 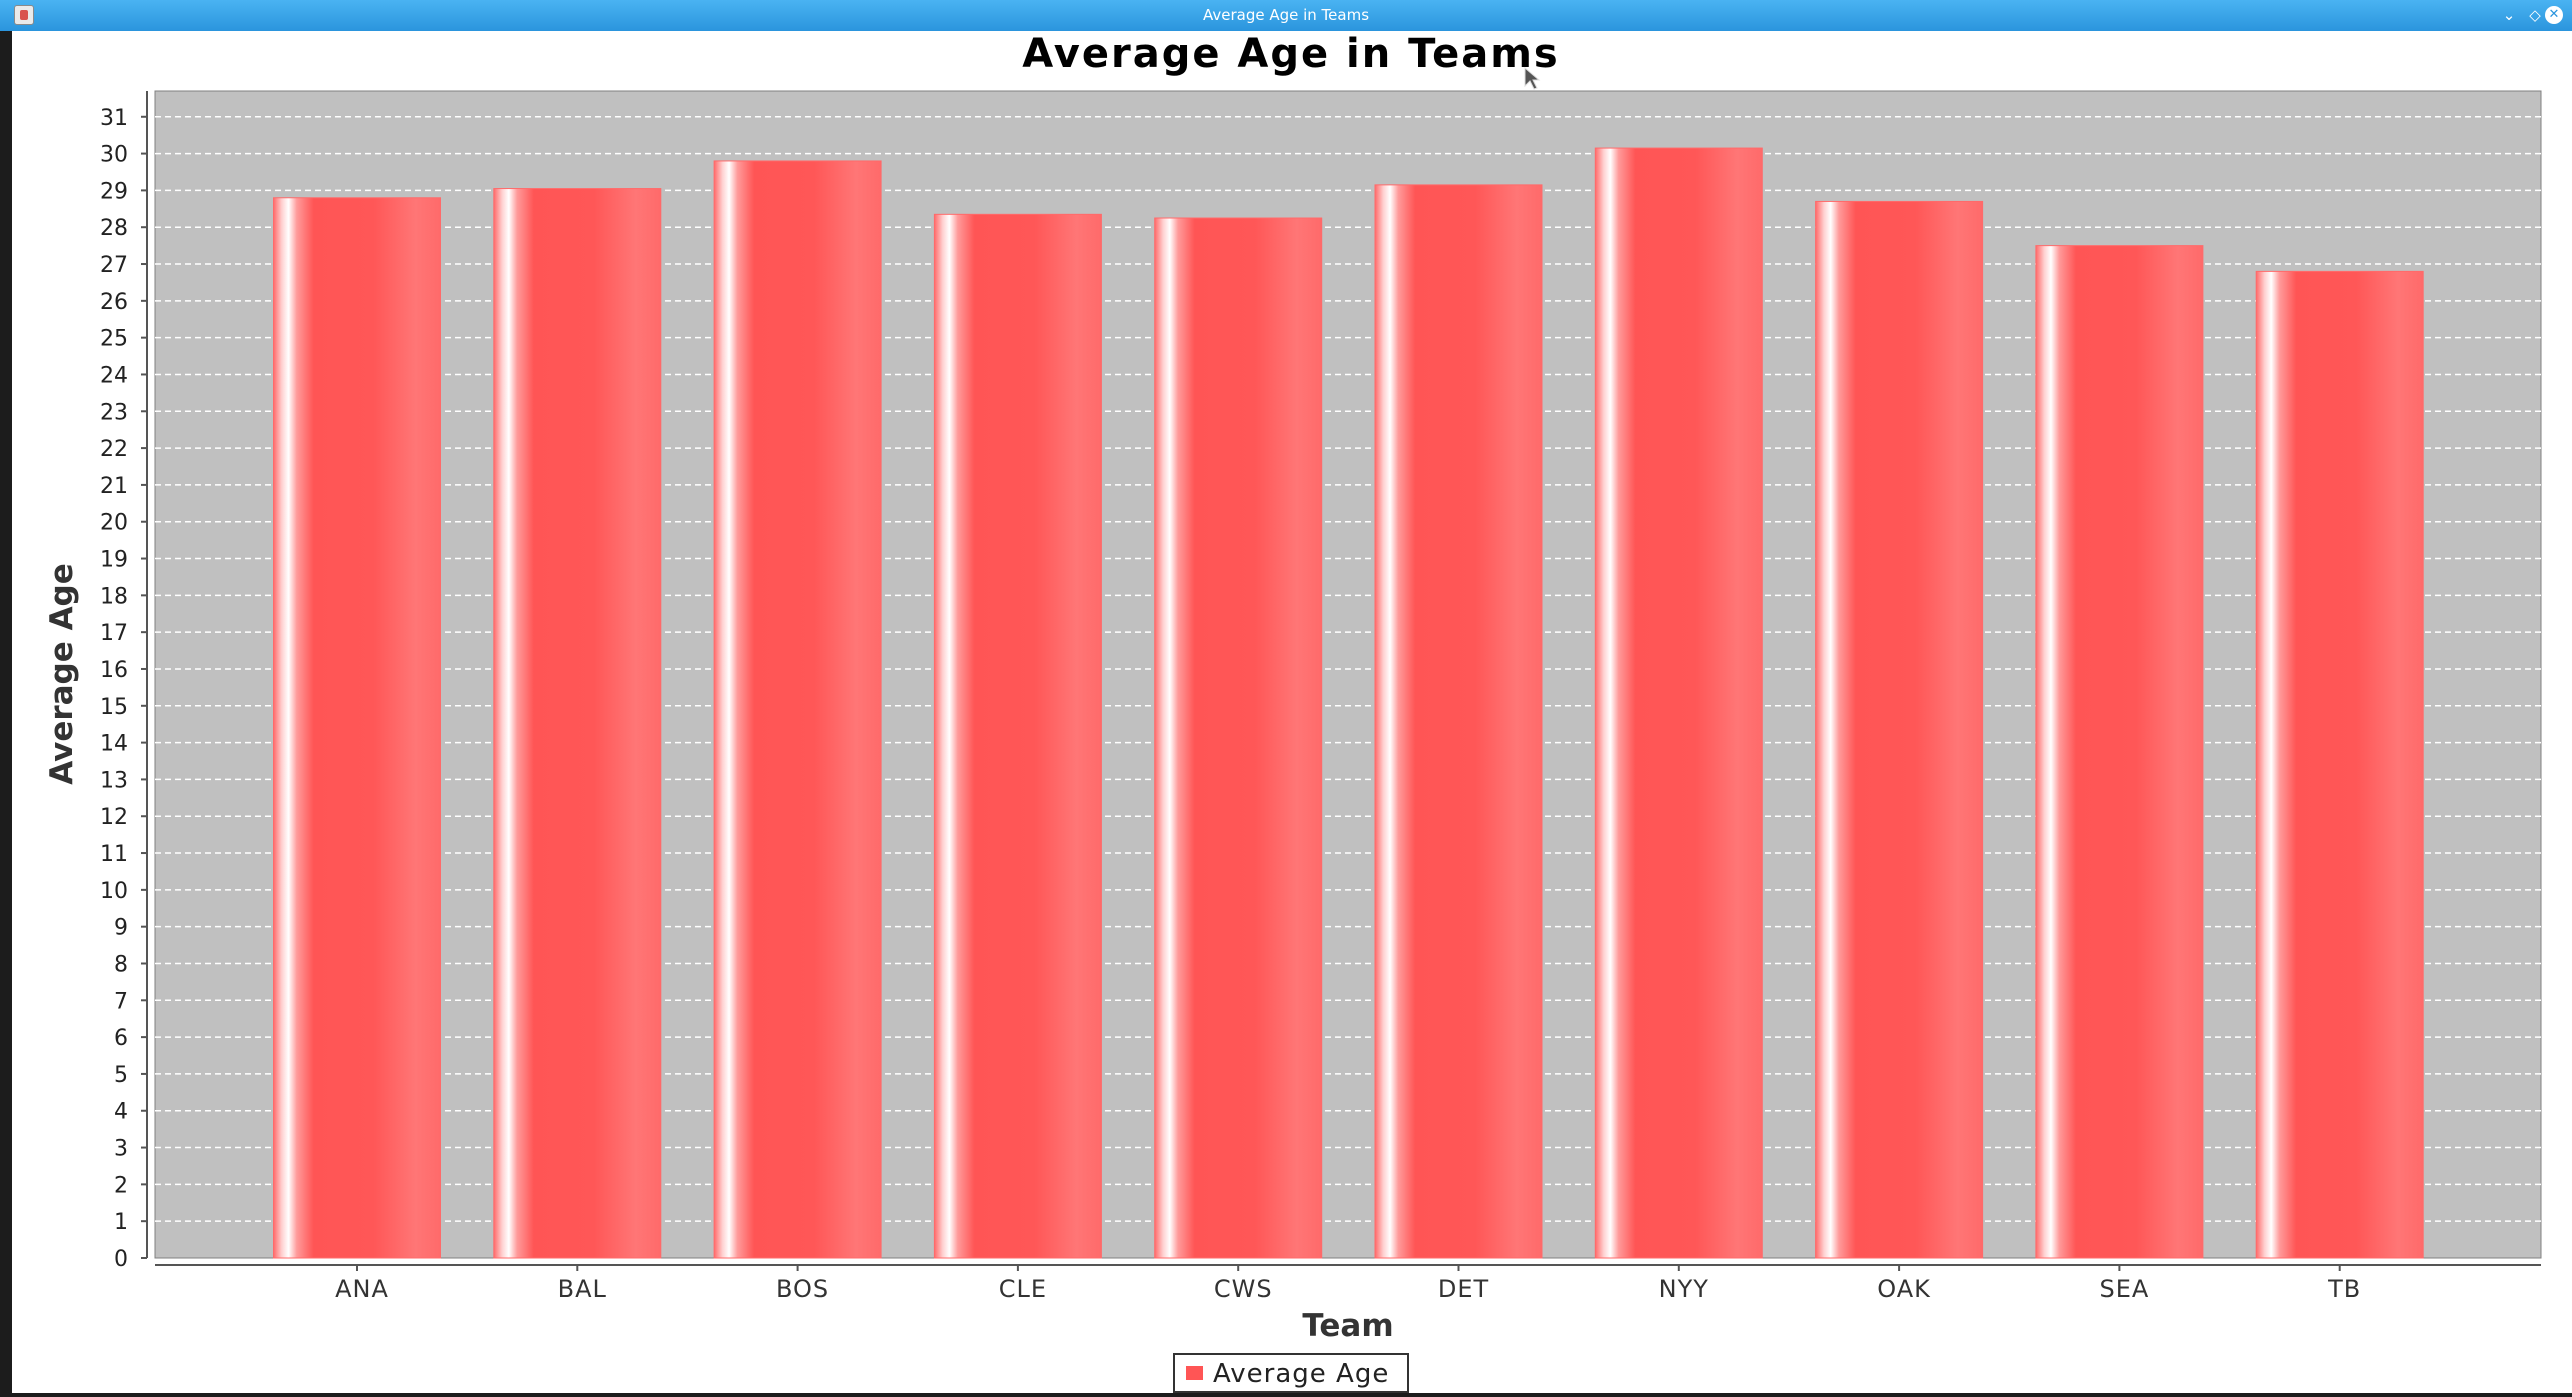 What do you see at coordinates (2119, 752) in the screenshot?
I see `bar-sea` at bounding box center [2119, 752].